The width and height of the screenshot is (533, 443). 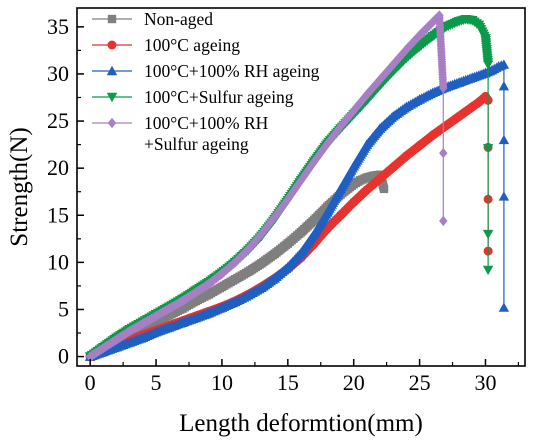 I want to click on y-tick-label: 20, so click(x=58, y=167).